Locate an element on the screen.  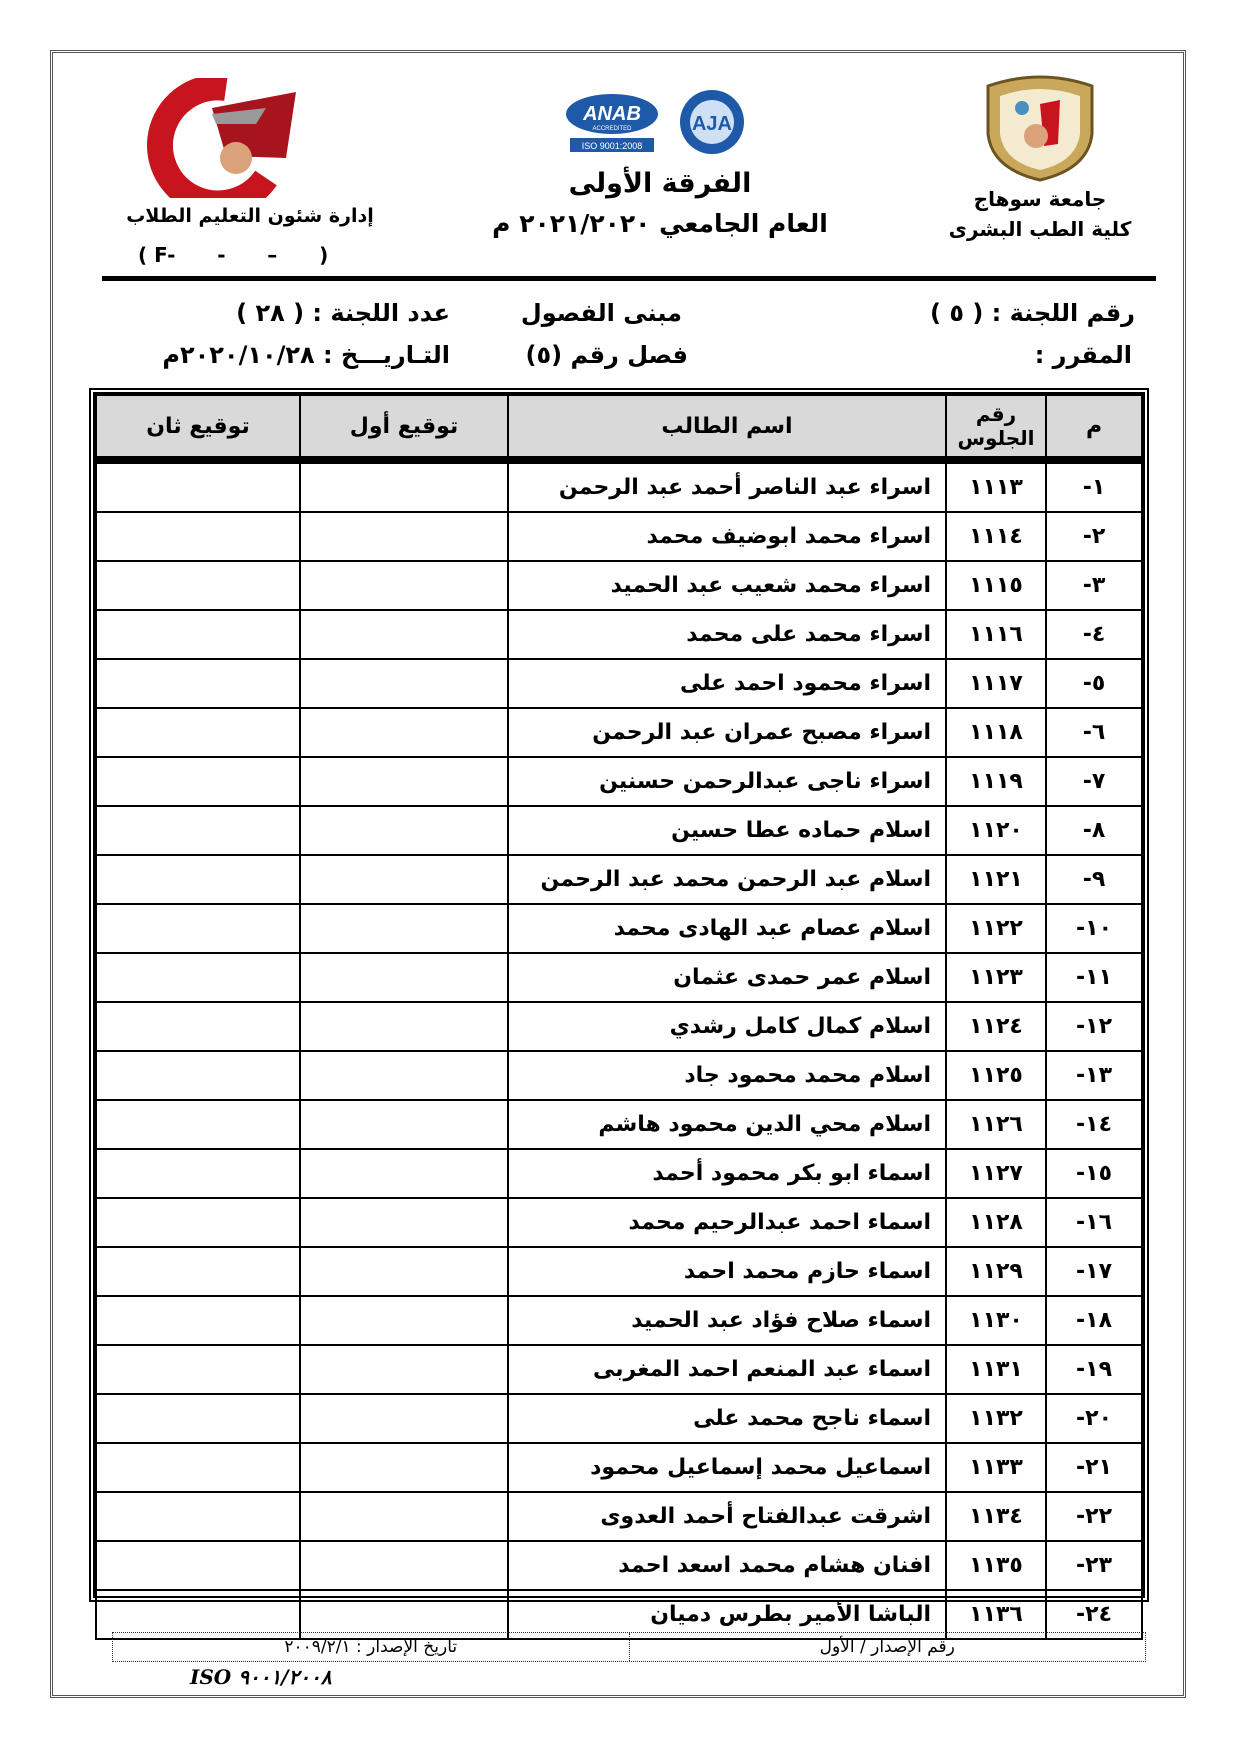
row-index: ١٤- is located at coordinates (1094, 1124).